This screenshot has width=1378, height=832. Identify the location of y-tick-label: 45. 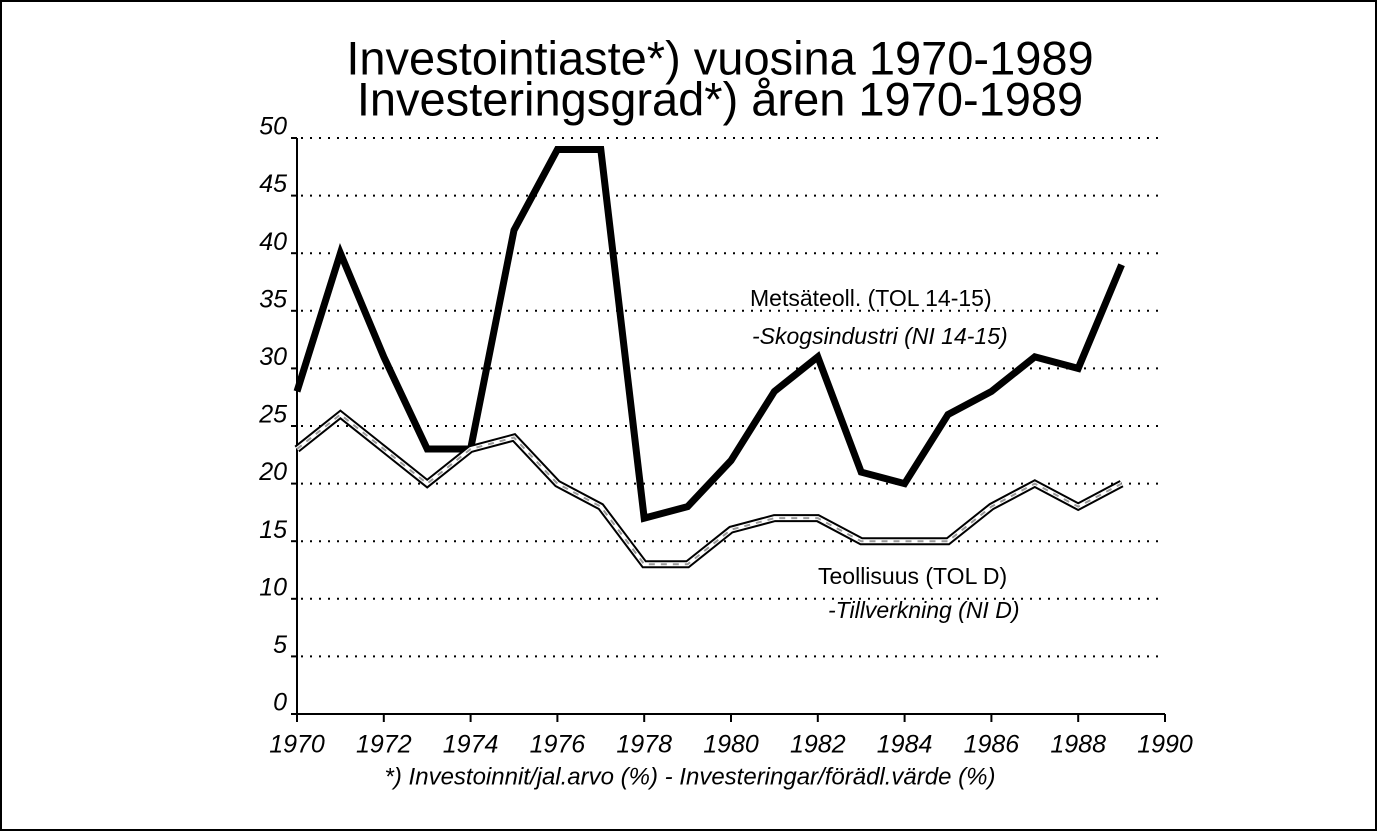
(273, 184).